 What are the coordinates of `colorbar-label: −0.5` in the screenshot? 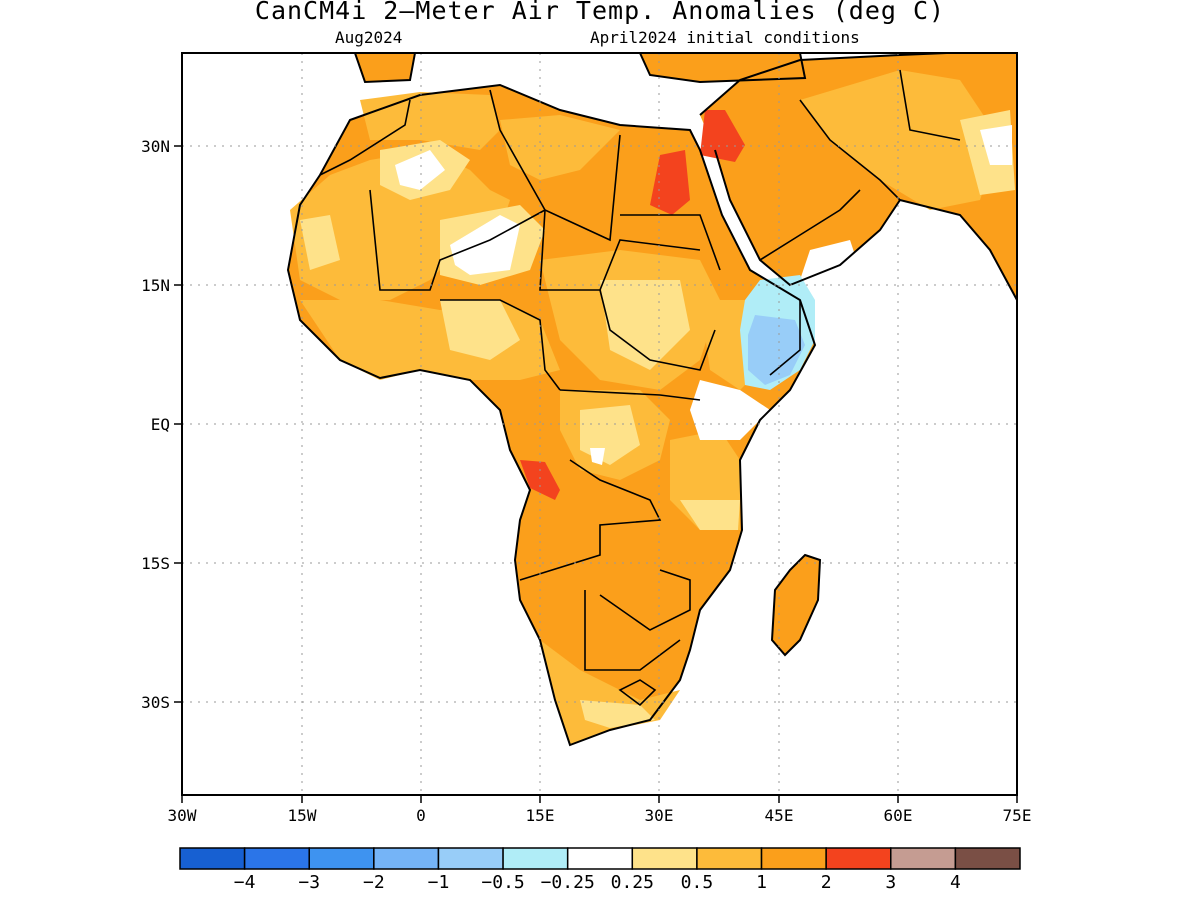 It's located at (502, 882).